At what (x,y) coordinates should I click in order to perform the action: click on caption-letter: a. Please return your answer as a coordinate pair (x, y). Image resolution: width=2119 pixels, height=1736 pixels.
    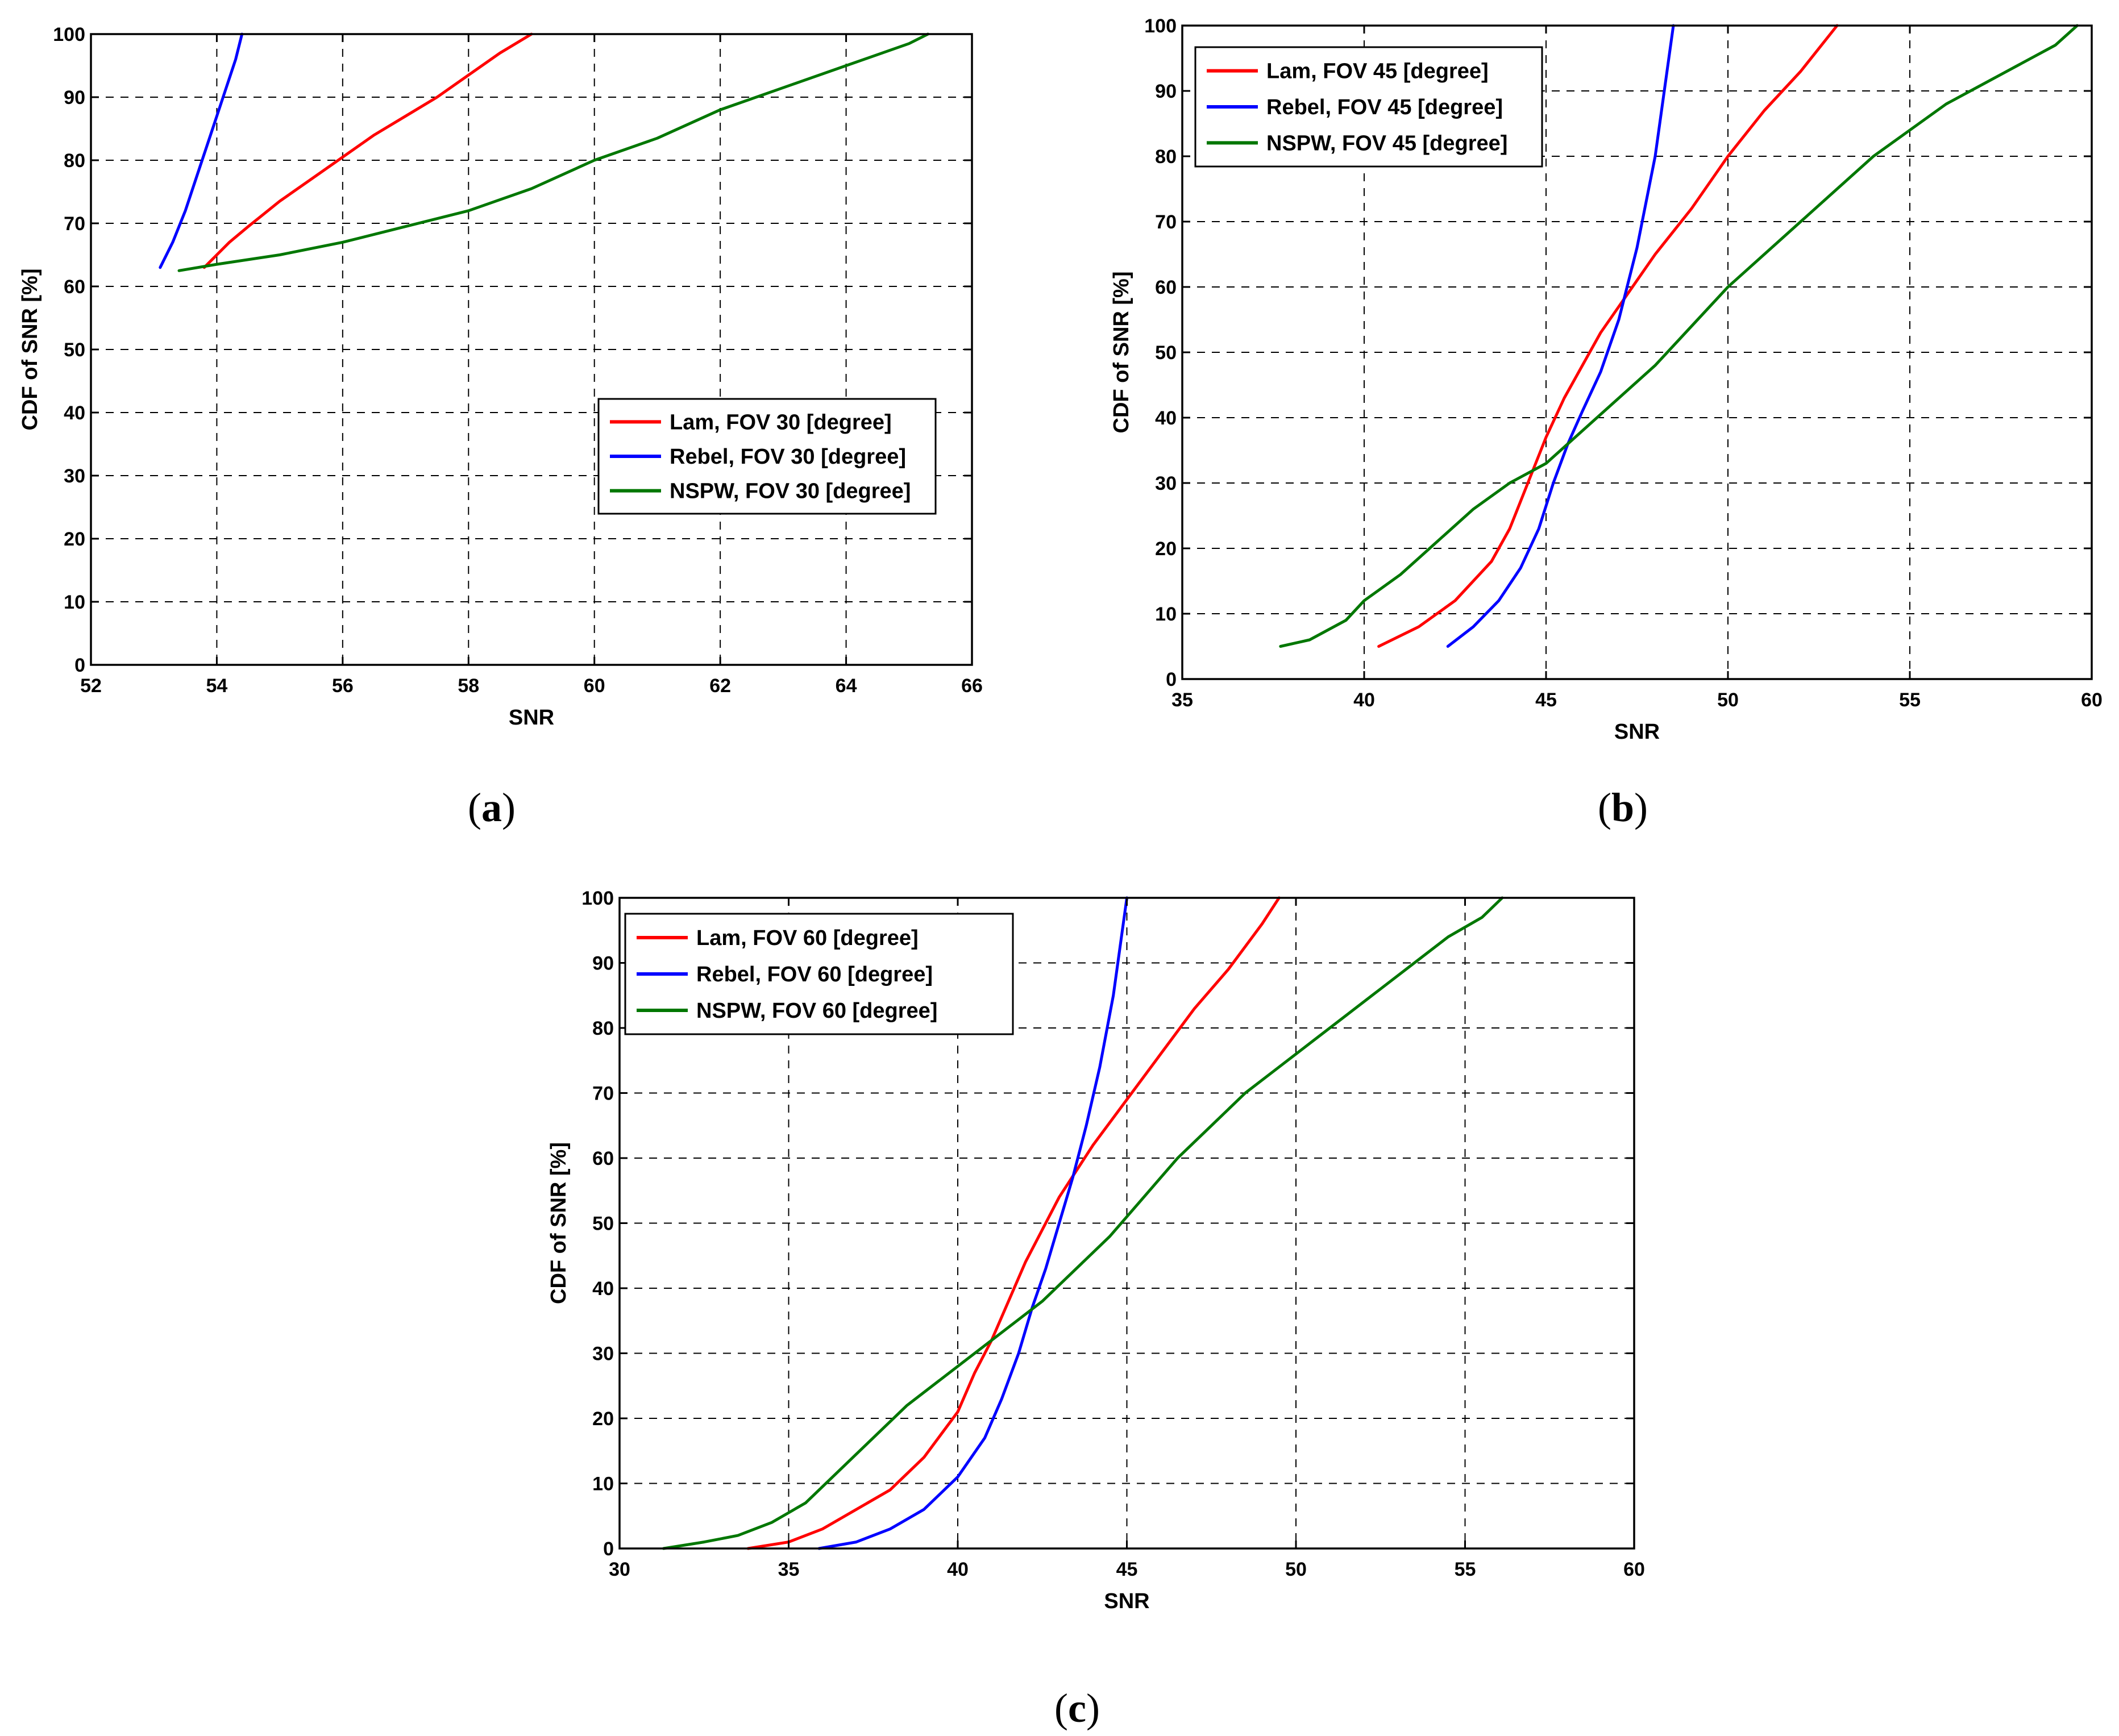
    Looking at the image, I should click on (491, 807).